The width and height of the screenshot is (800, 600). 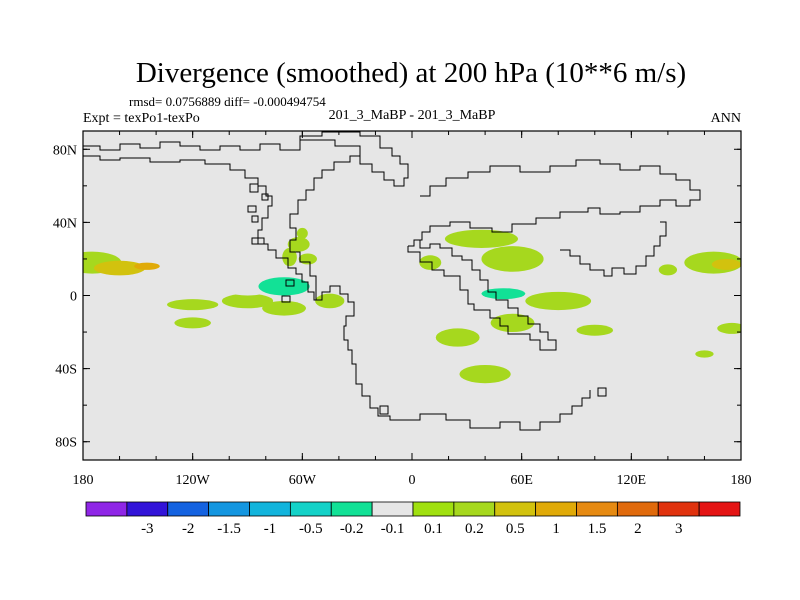 I want to click on experiment-label: Expt = texPo1-texPo, so click(x=141, y=118).